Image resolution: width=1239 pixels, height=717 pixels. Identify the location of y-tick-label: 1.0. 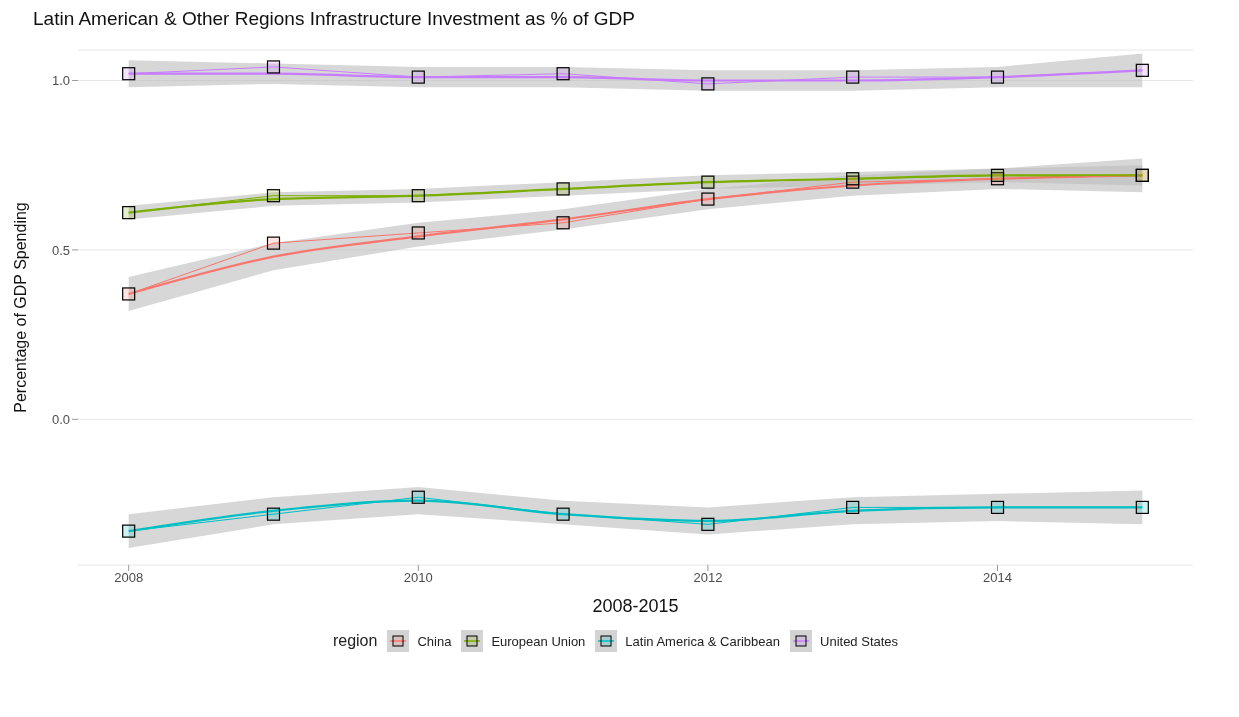
(60, 81).